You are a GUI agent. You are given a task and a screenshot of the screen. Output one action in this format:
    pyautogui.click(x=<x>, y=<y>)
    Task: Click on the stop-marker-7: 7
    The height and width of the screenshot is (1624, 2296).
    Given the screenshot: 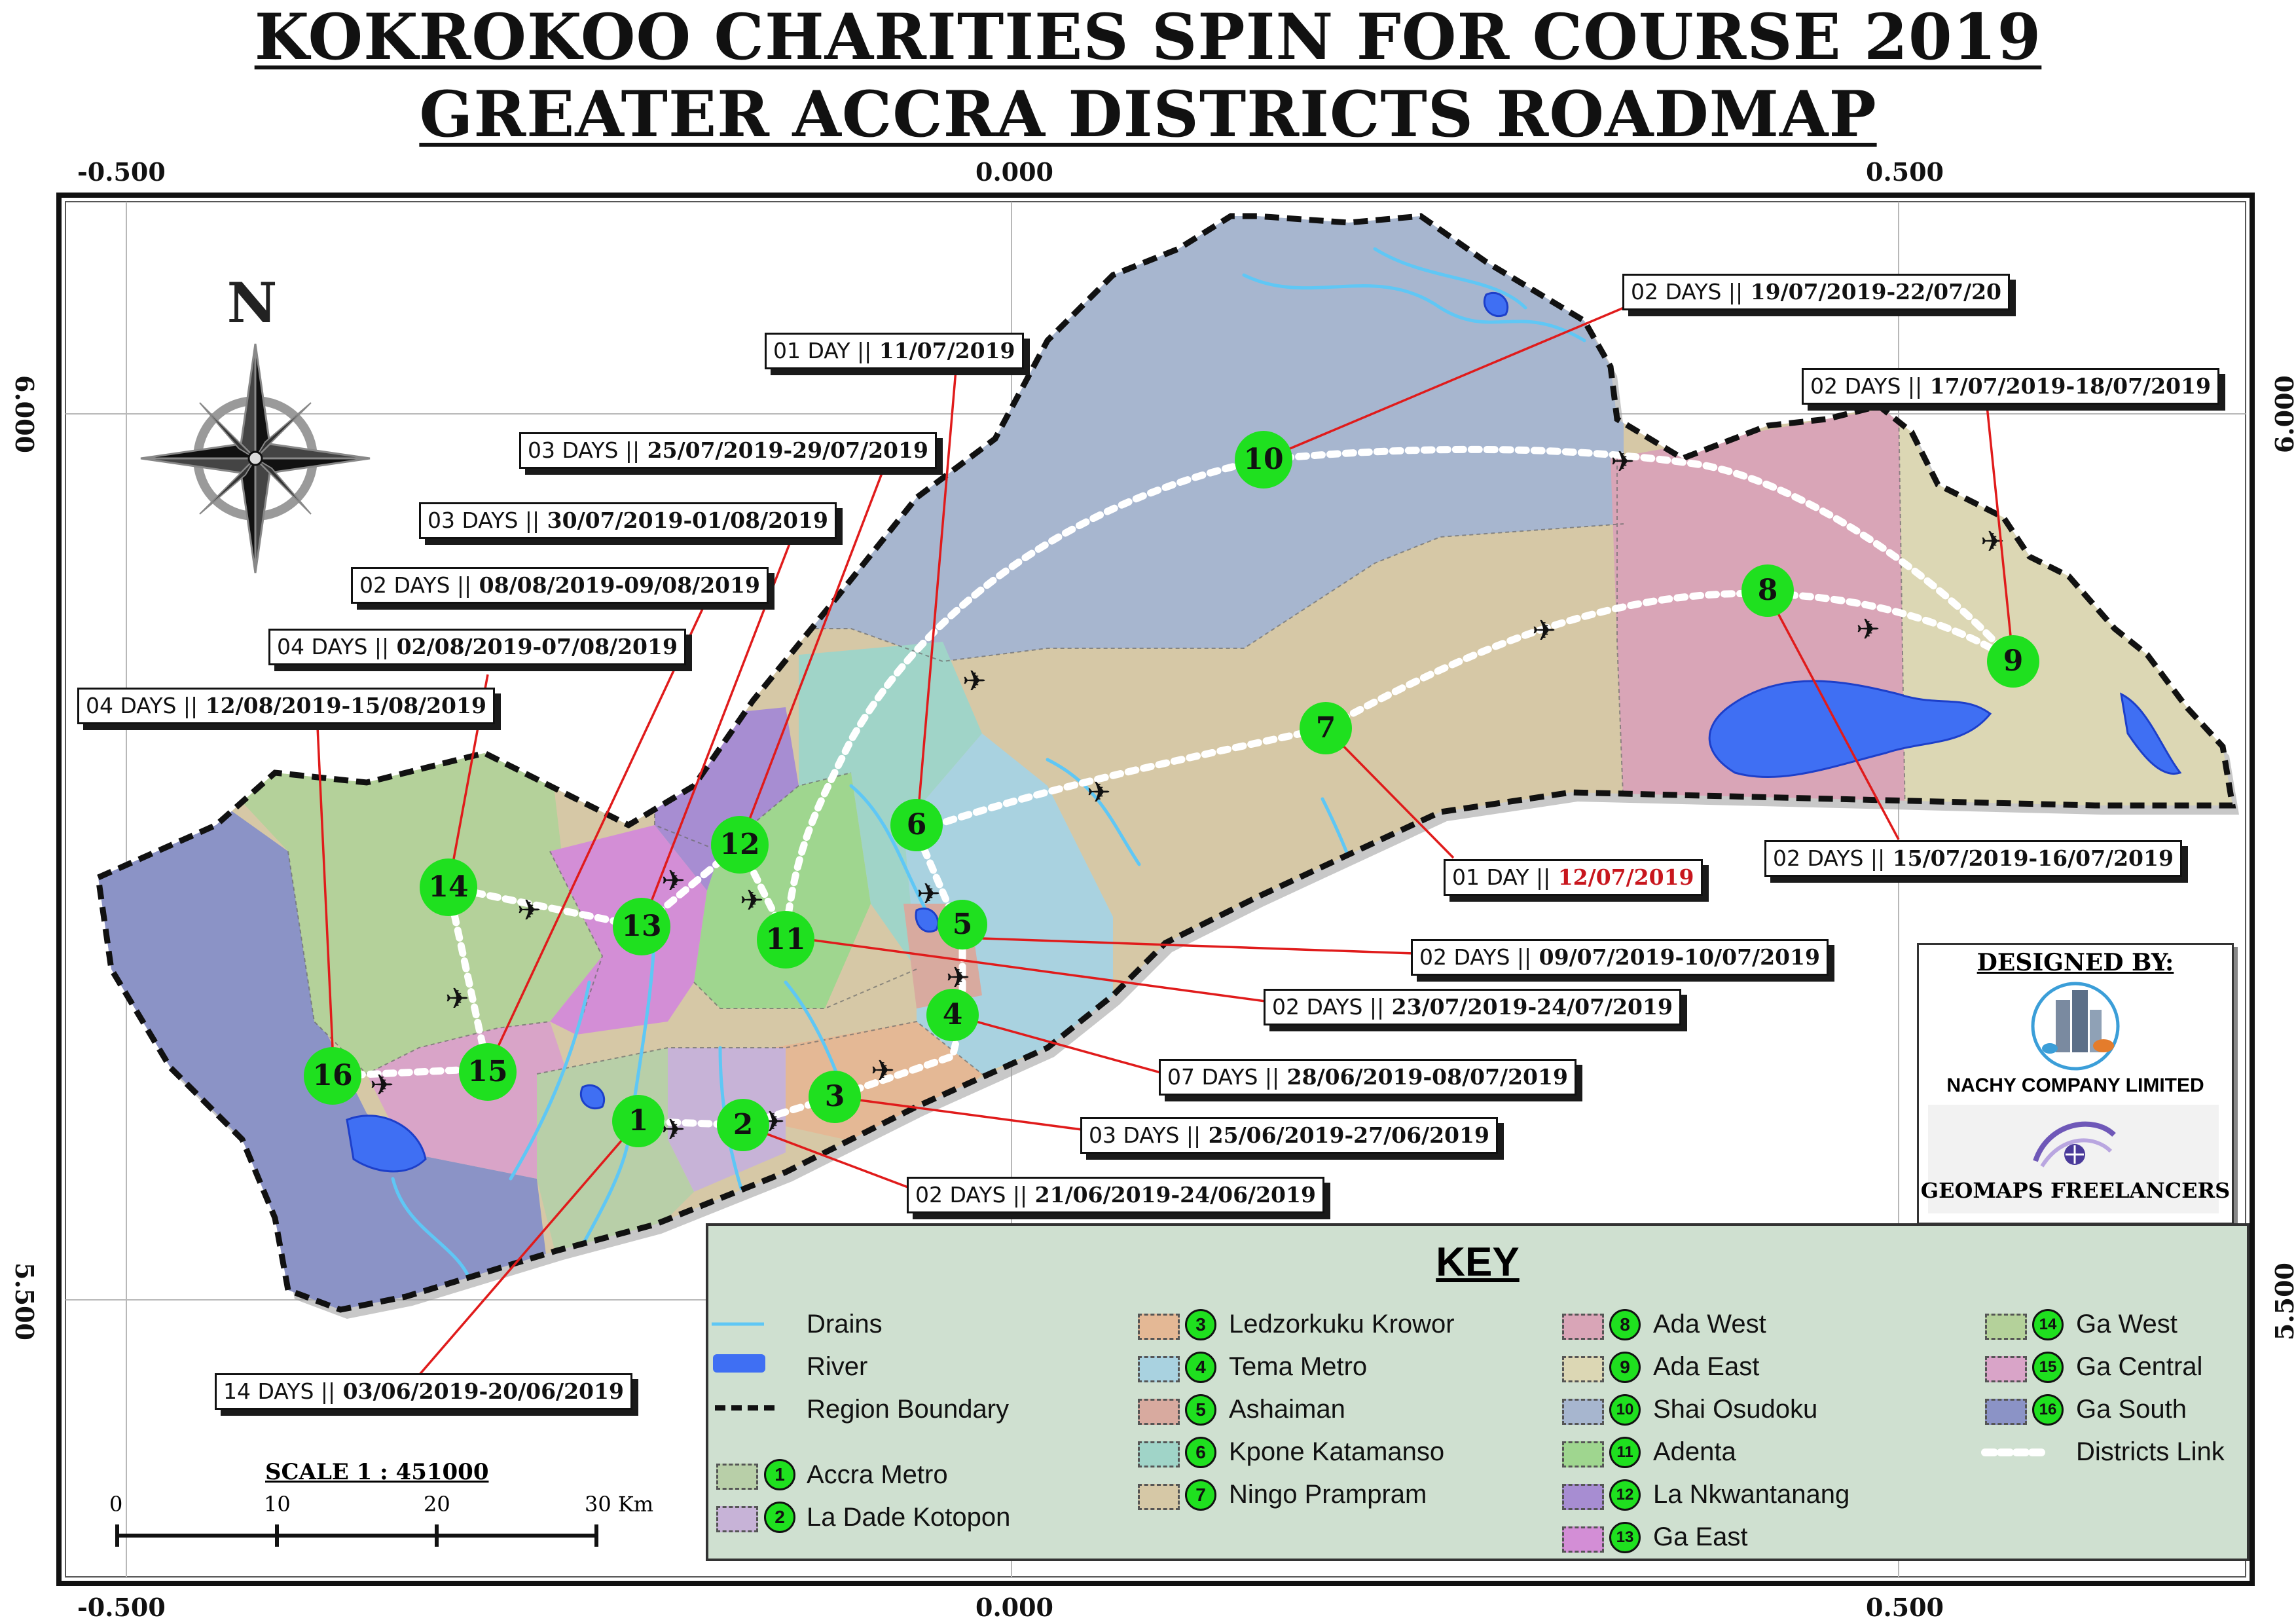 What is the action you would take?
    pyautogui.click(x=1326, y=728)
    